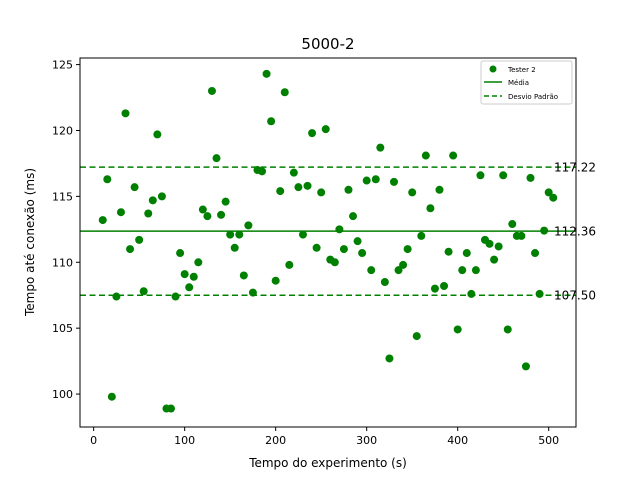 This screenshot has width=640, height=480. I want to click on legend-label-std: Desvio Padrão, so click(533, 97).